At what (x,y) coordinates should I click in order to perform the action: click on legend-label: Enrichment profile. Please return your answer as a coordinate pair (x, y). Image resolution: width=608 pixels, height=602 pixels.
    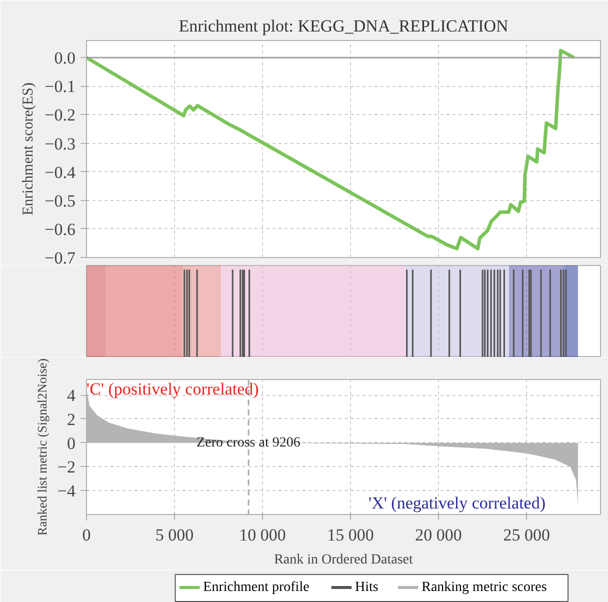
    Looking at the image, I should click on (256, 587).